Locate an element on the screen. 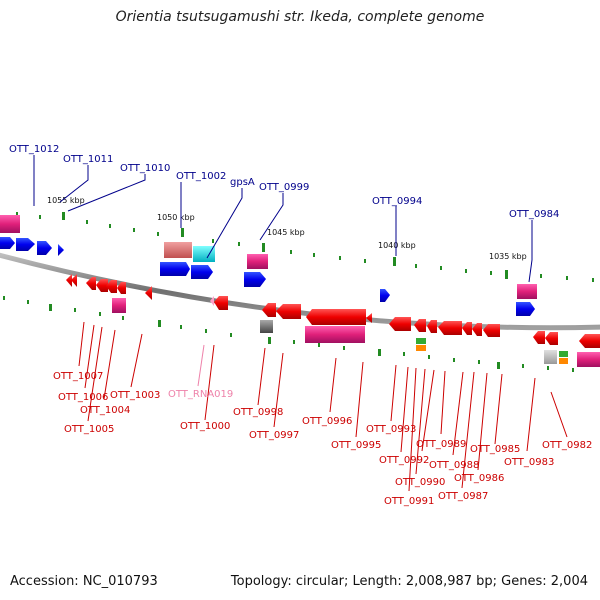  gene-label: OTT_0982 is located at coordinates (567, 445).